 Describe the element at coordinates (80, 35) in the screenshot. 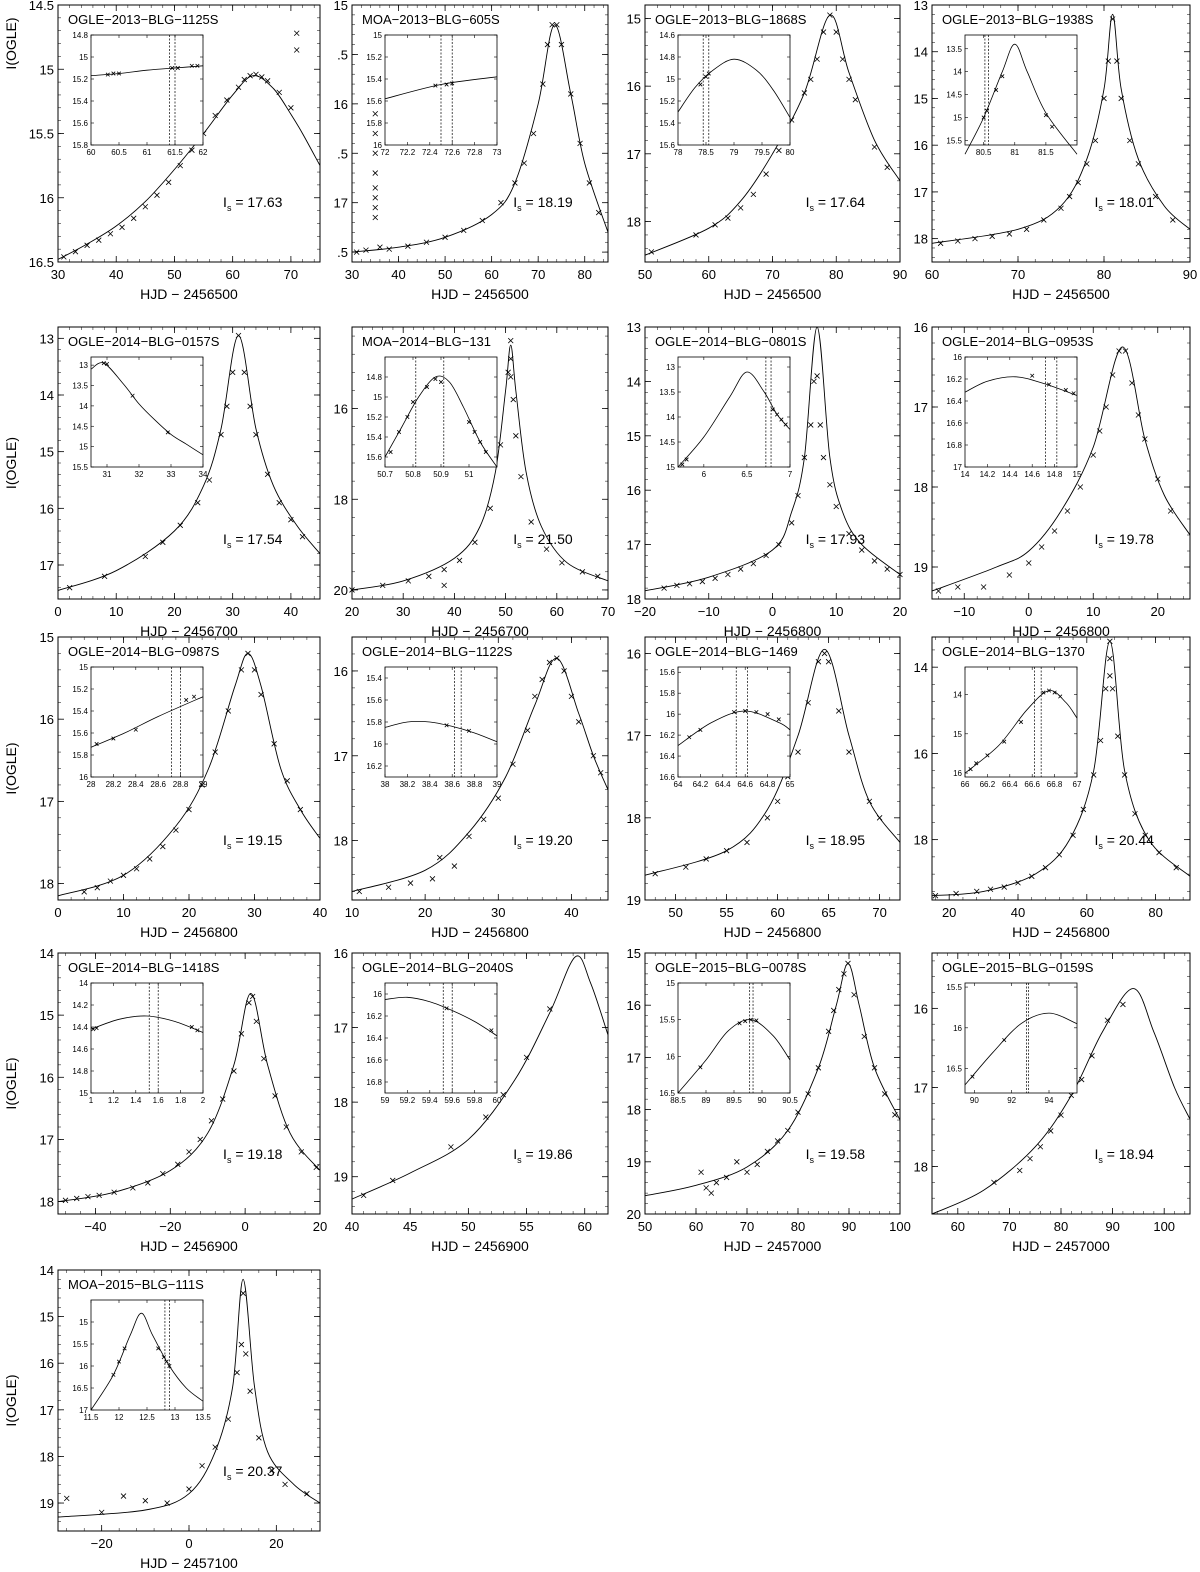

I see `inset-y-tick-label: 14.8` at that location.